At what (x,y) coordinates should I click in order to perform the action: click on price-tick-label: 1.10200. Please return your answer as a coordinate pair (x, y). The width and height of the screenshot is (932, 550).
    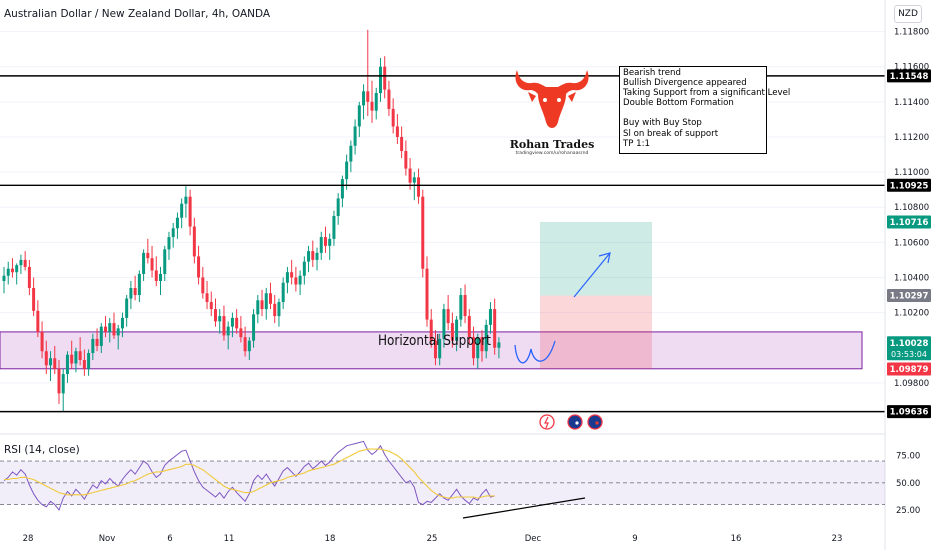
    Looking at the image, I should click on (911, 314).